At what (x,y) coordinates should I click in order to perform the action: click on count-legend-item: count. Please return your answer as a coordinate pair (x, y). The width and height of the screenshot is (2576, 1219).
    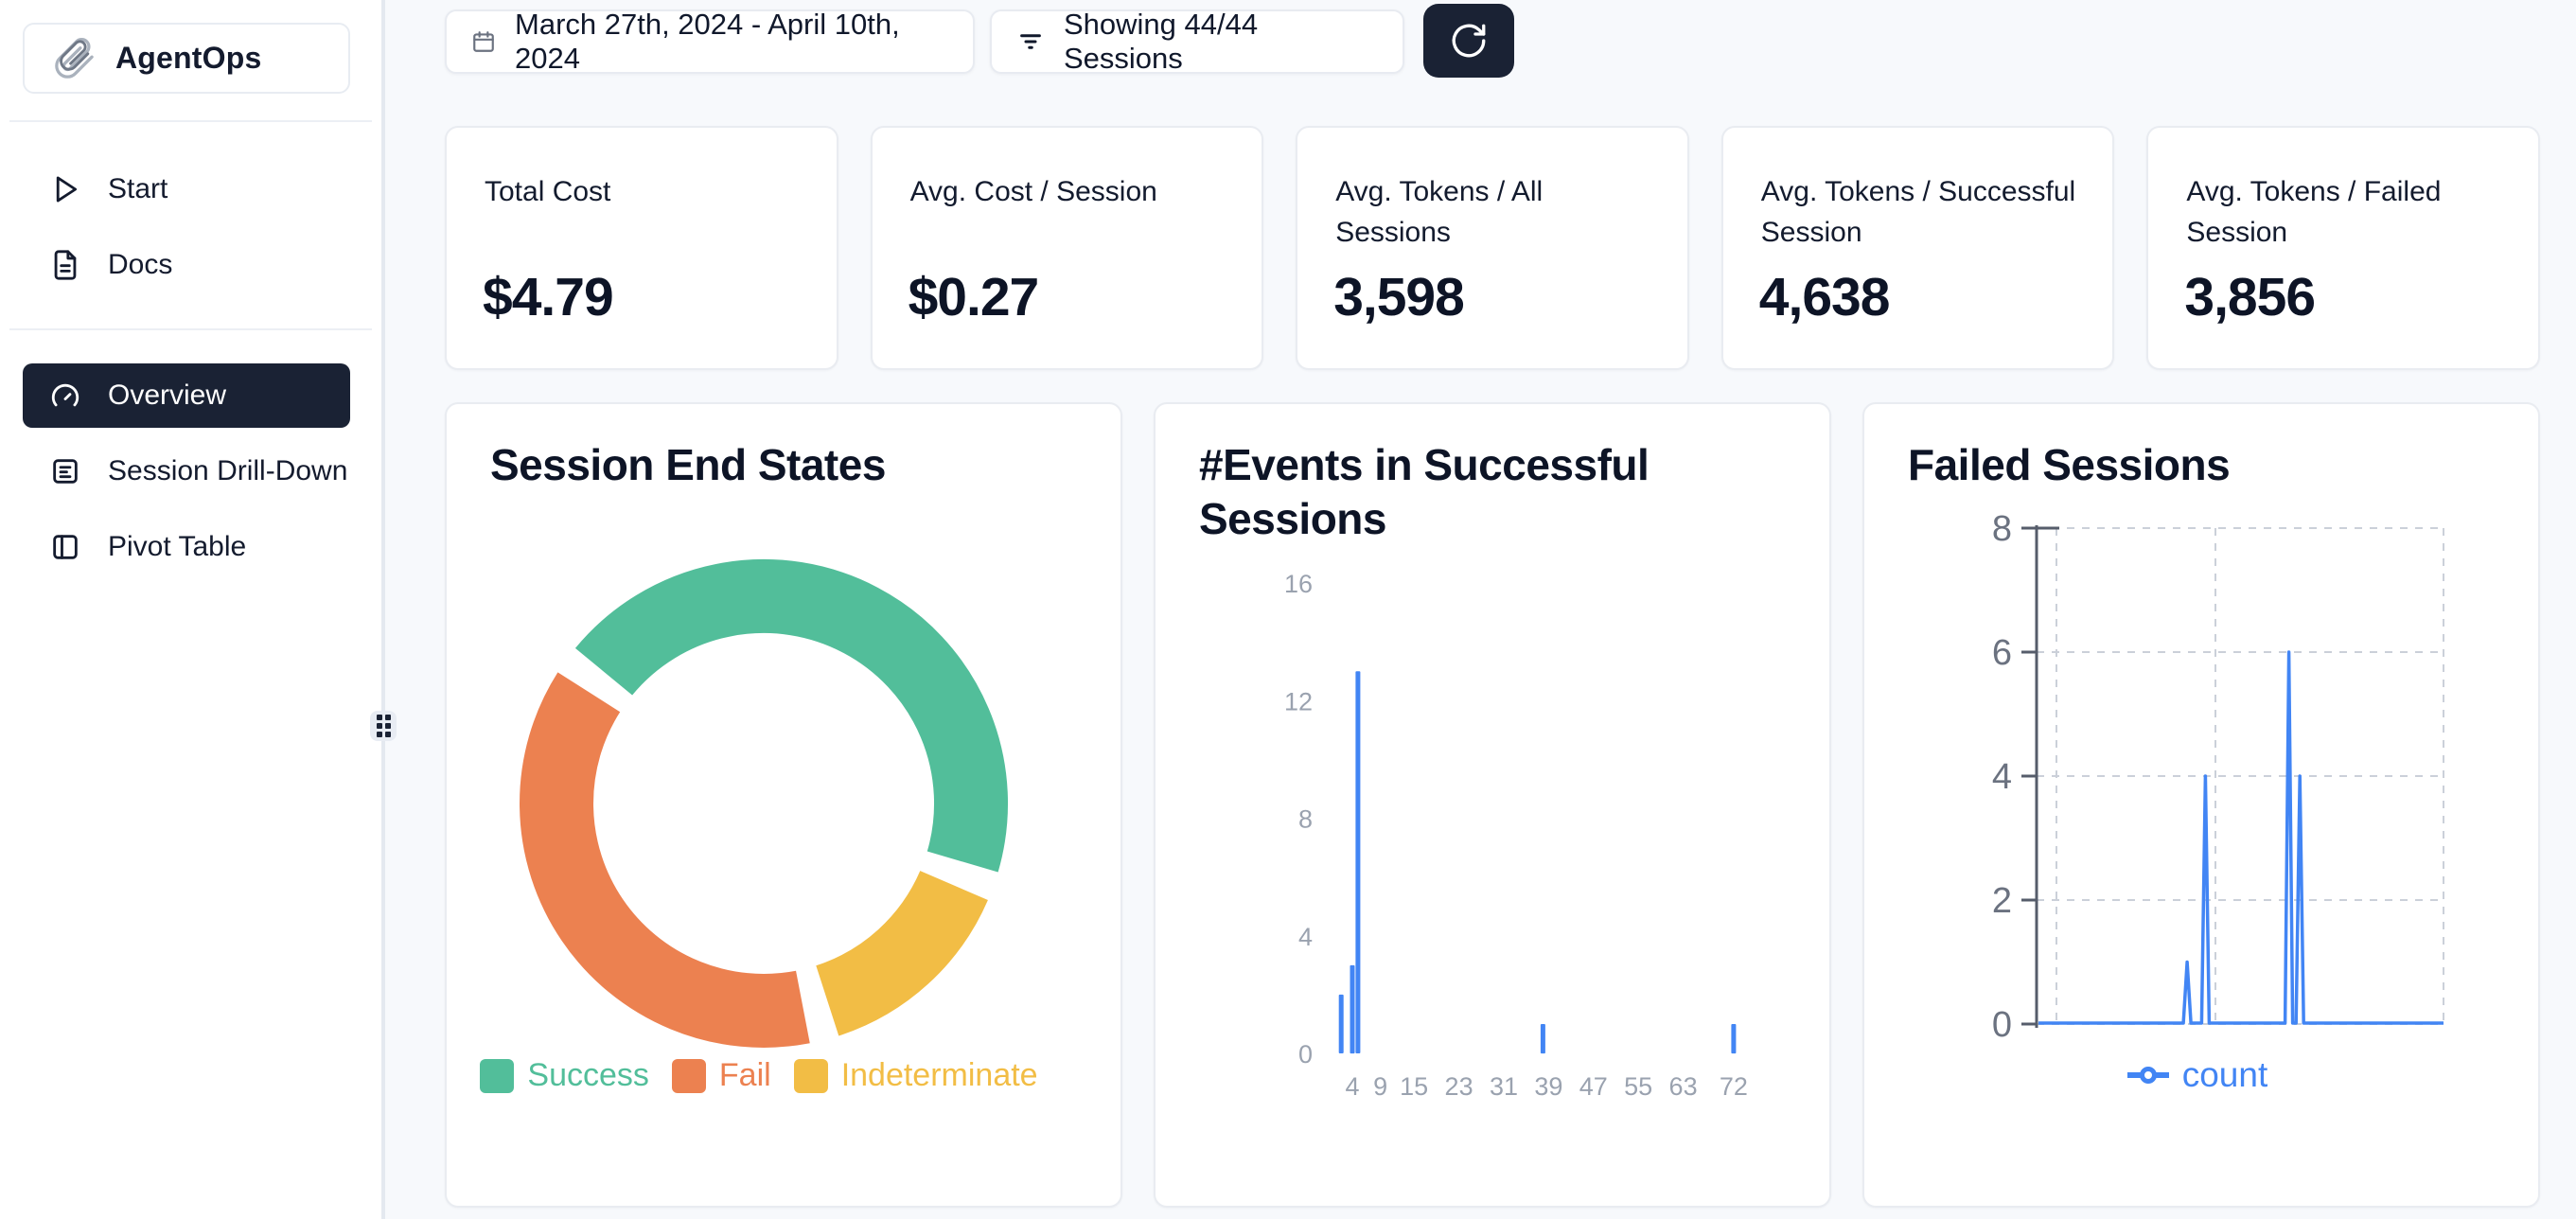
    Looking at the image, I should click on (2197, 1075).